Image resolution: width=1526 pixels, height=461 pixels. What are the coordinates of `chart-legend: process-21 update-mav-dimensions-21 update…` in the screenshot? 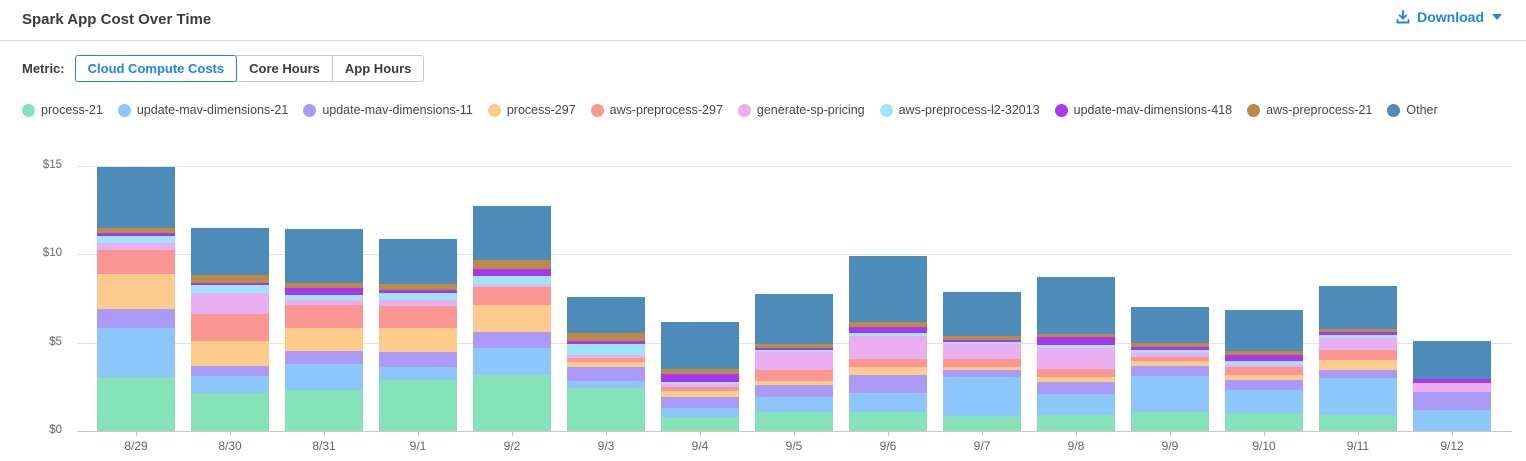 It's located at (737, 110).